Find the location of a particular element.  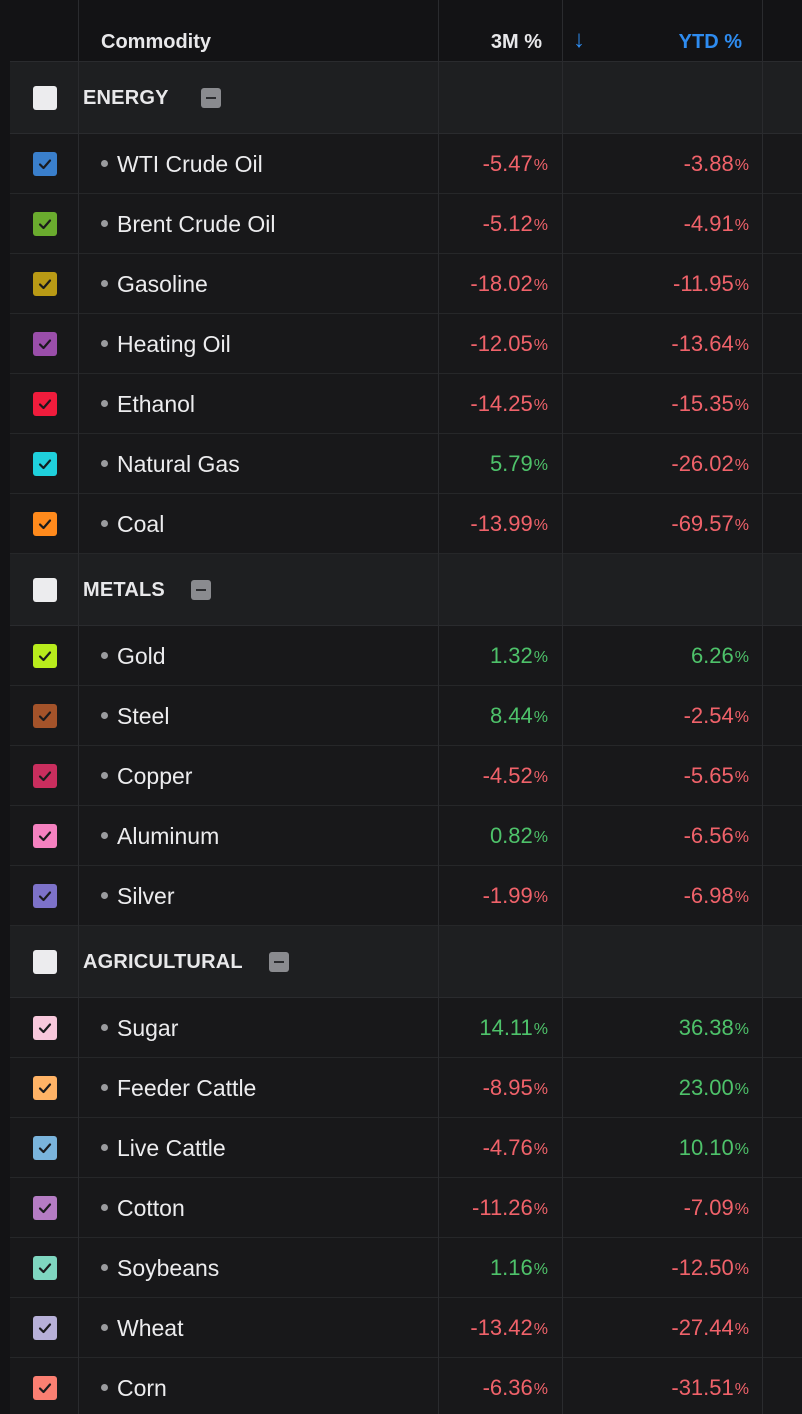

value-number: 36.38 is located at coordinates (706, 1027).